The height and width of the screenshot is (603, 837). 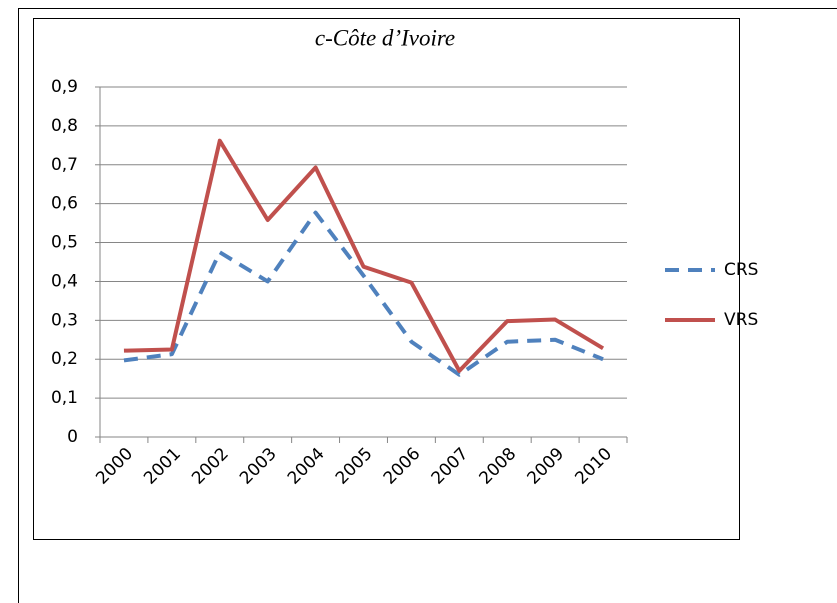 What do you see at coordinates (64, 204) in the screenshot?
I see `y-tick-label: 0,6` at bounding box center [64, 204].